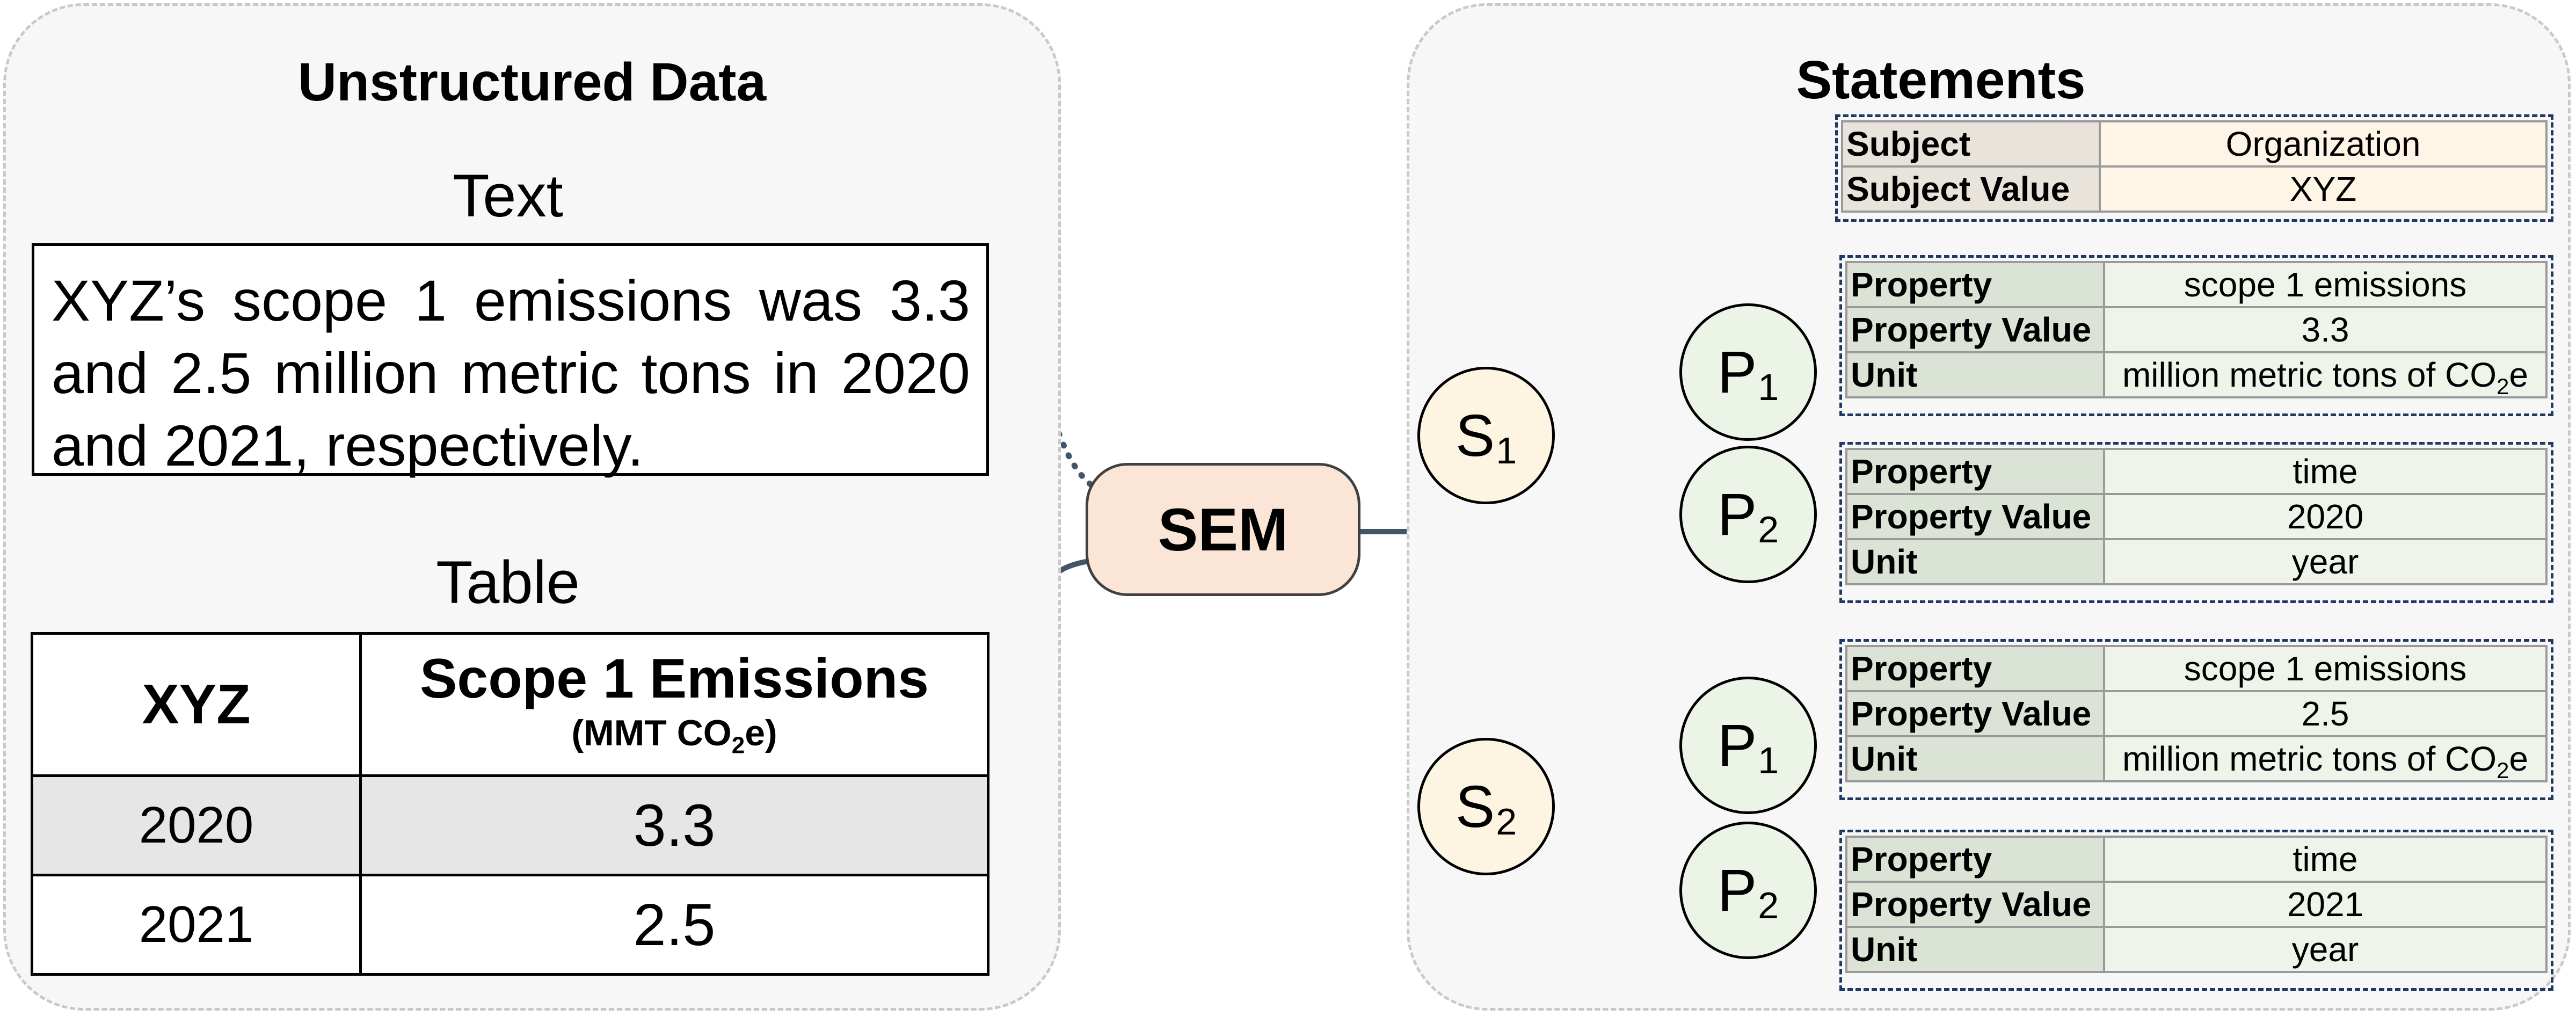  I want to click on subject-key: Subject Value, so click(1971, 189).